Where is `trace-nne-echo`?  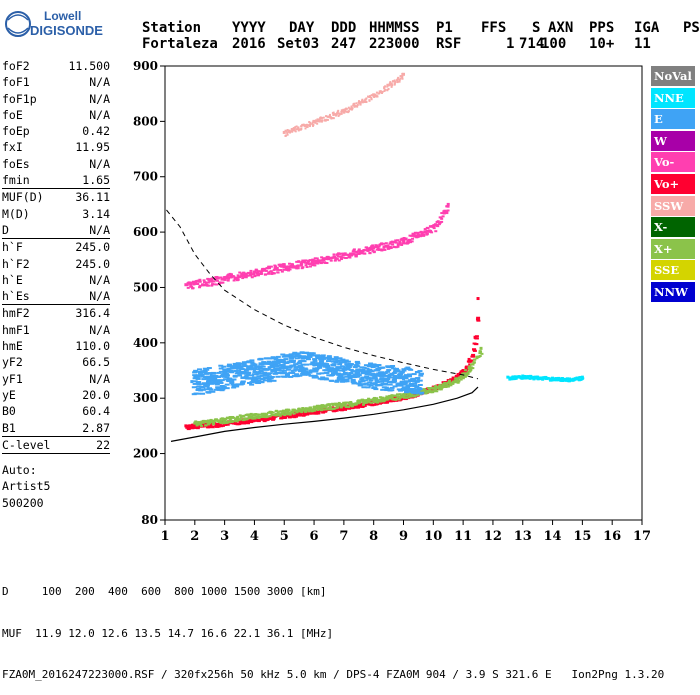
trace-nne-echo is located at coordinates (545, 378).